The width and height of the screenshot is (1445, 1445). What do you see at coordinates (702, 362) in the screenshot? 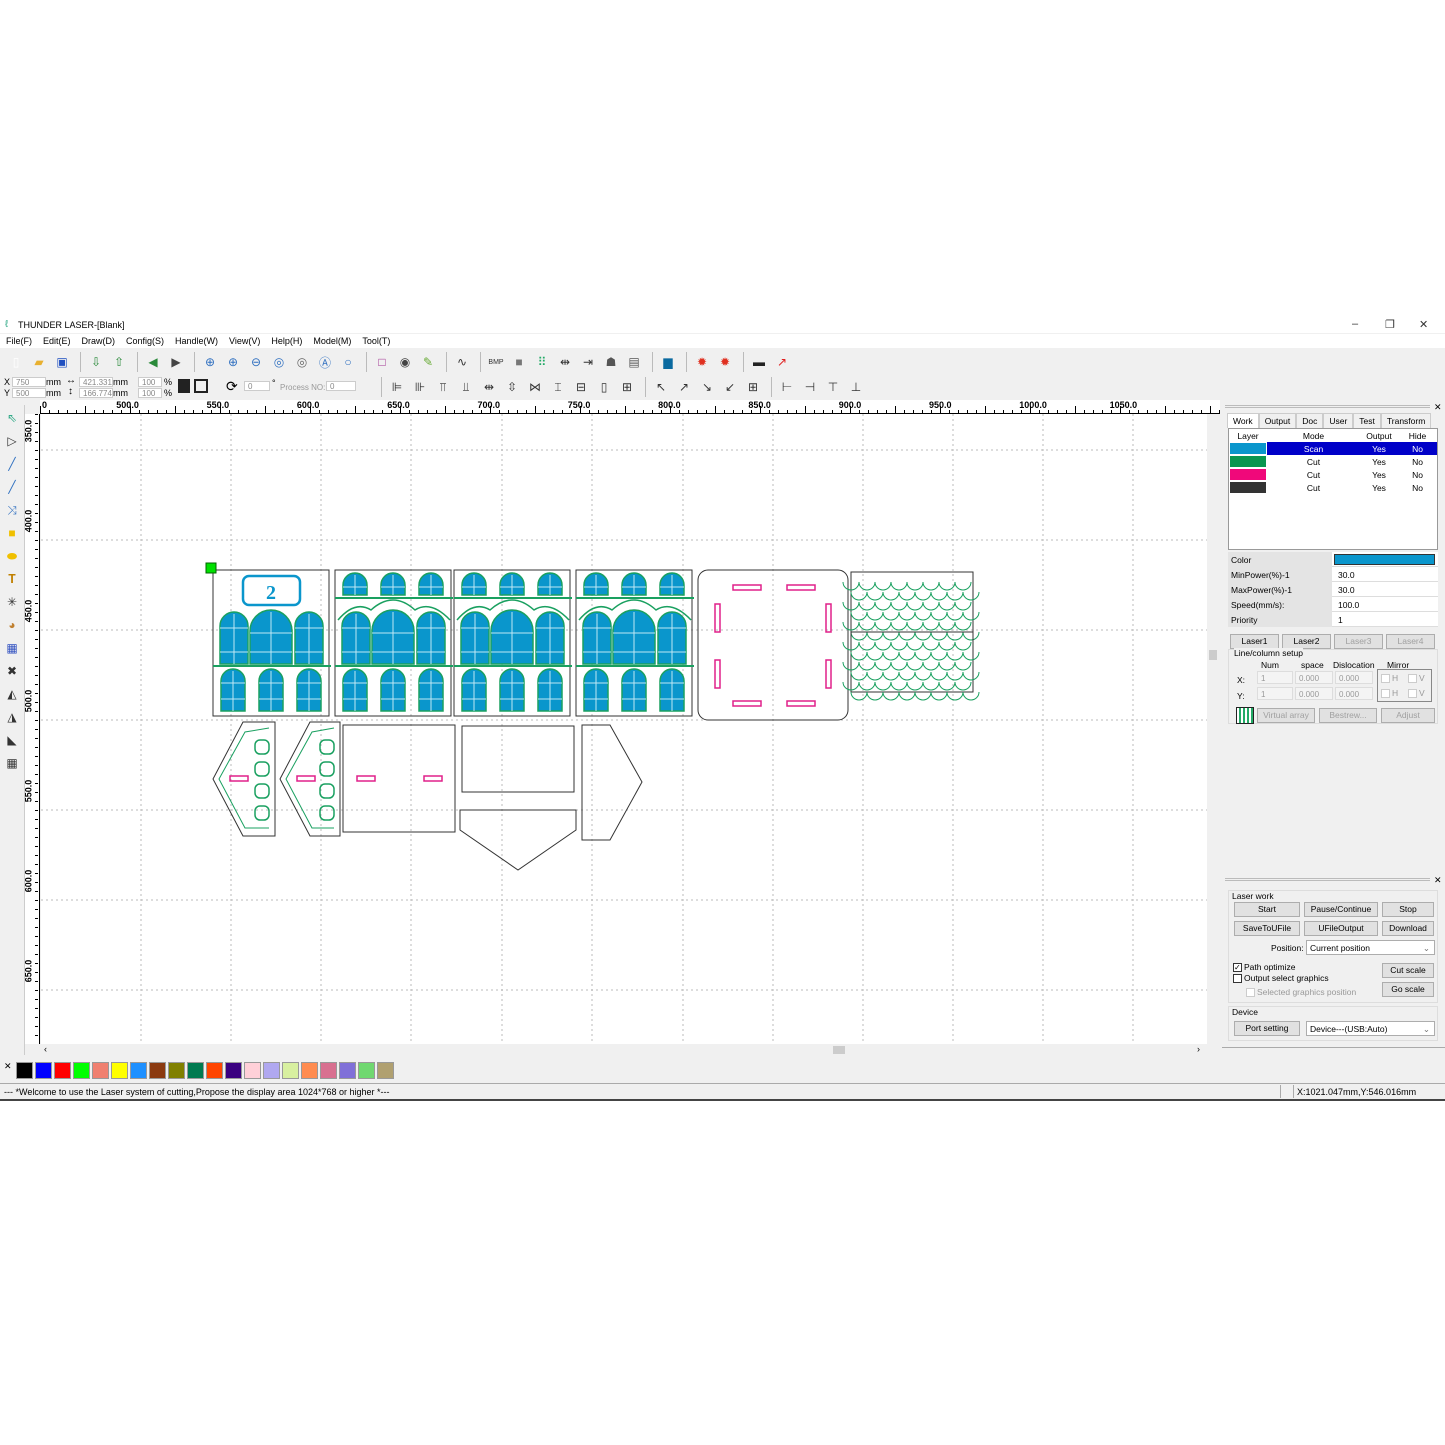
I see `laser-select-1-icon: ✹` at bounding box center [702, 362].